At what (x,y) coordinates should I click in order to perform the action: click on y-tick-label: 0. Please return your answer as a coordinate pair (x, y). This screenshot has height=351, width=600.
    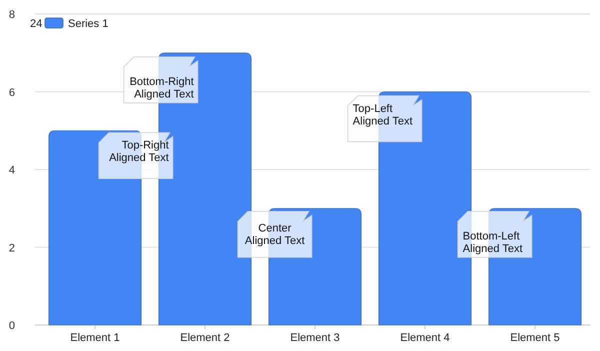
    Looking at the image, I should click on (11, 326).